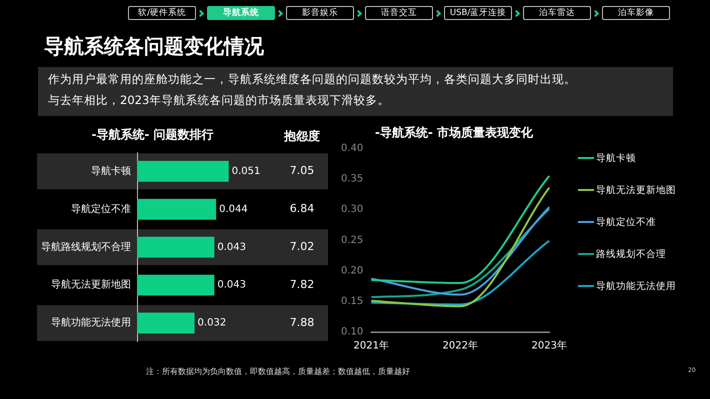 The height and width of the screenshot is (399, 710). Describe the element at coordinates (111, 170) in the screenshot. I see `y-tick-label: 导航卡顿` at that location.